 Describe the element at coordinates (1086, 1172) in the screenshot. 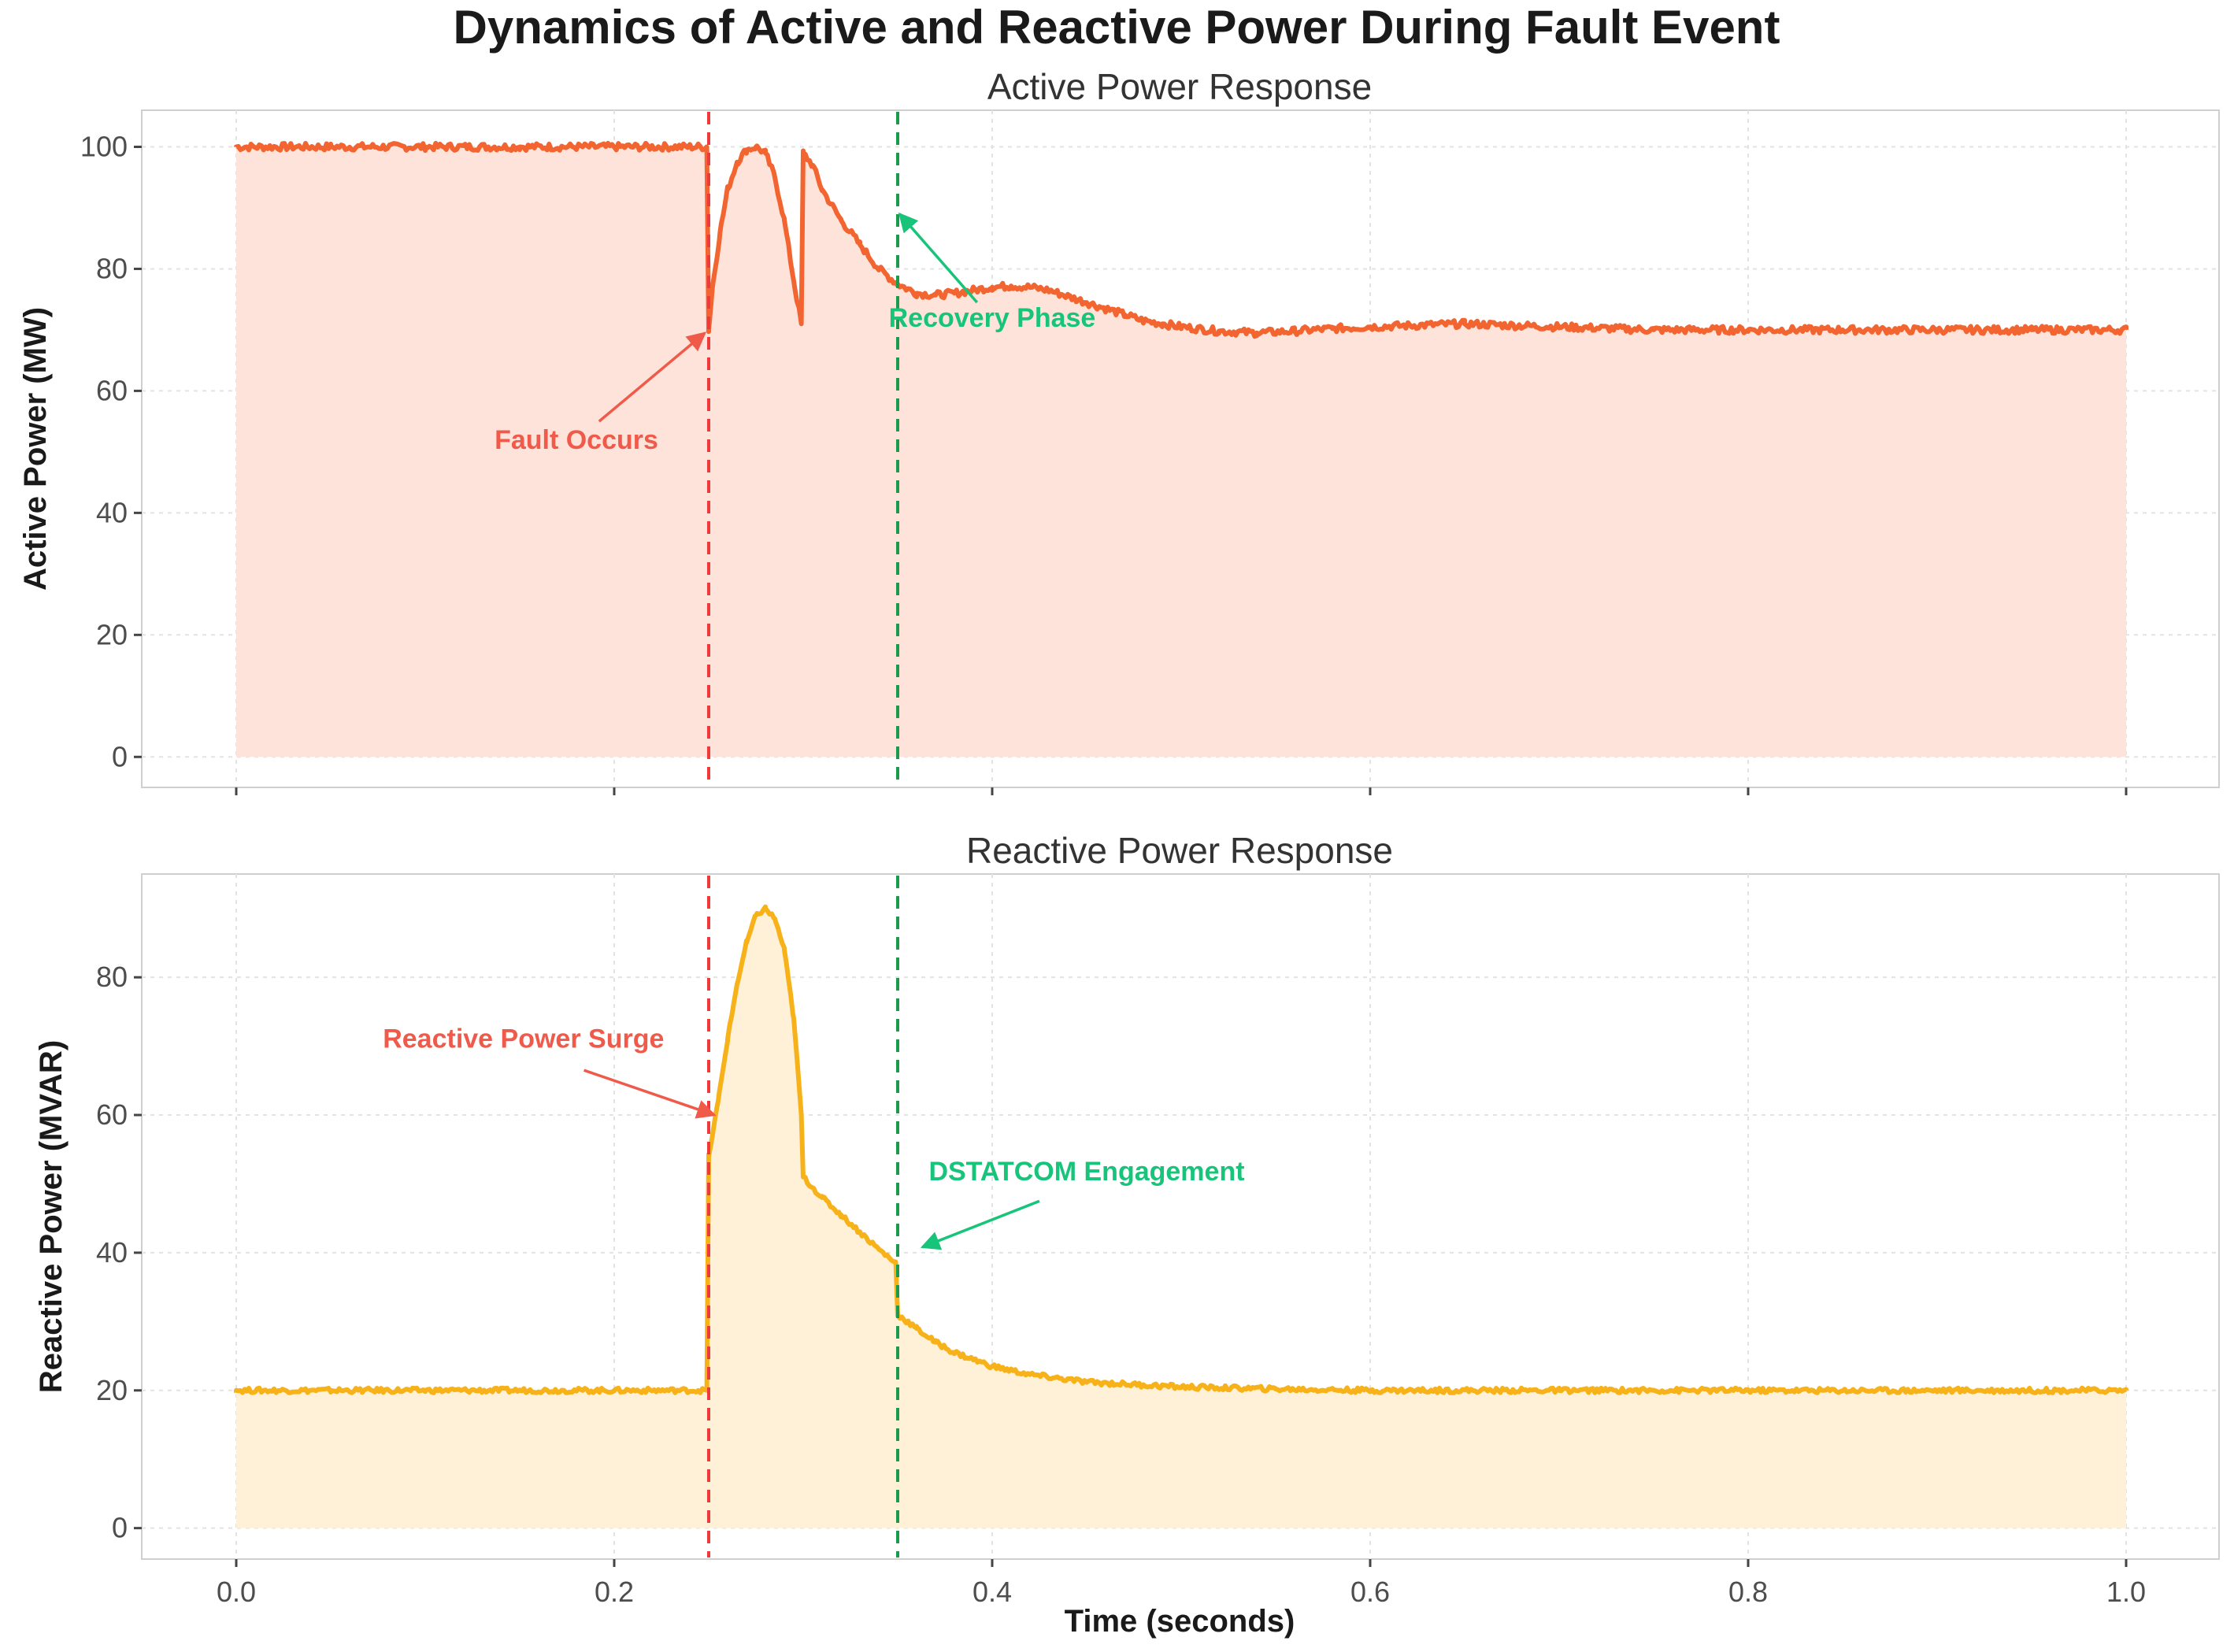

I see `dstatcom-label: DSTATCOM Engagement` at that location.